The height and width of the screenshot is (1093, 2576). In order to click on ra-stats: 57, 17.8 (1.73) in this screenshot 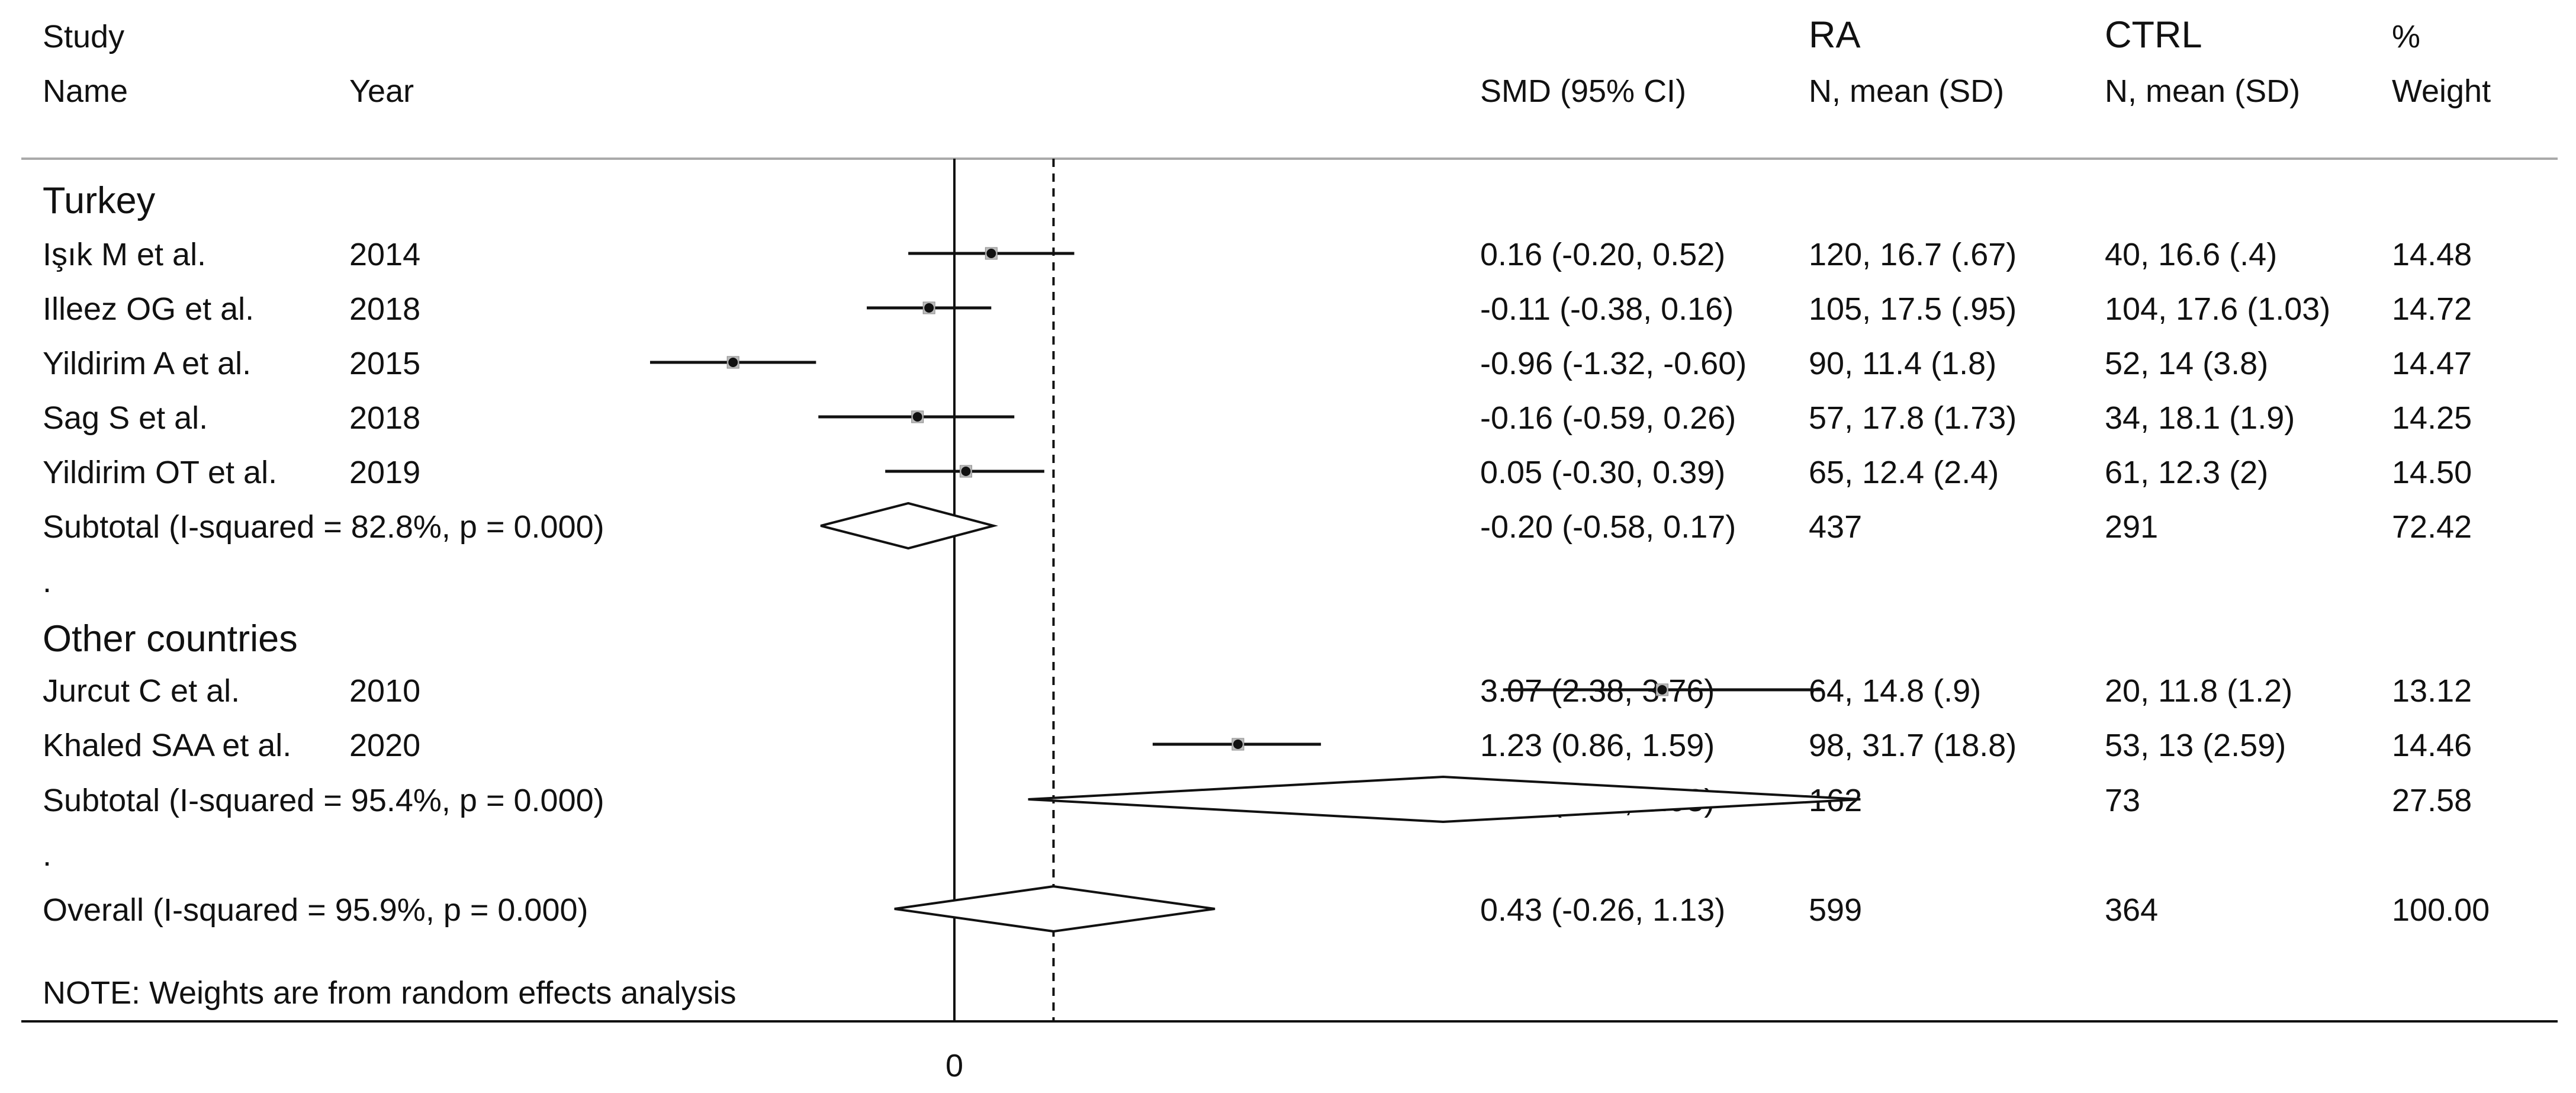, I will do `click(1913, 418)`.